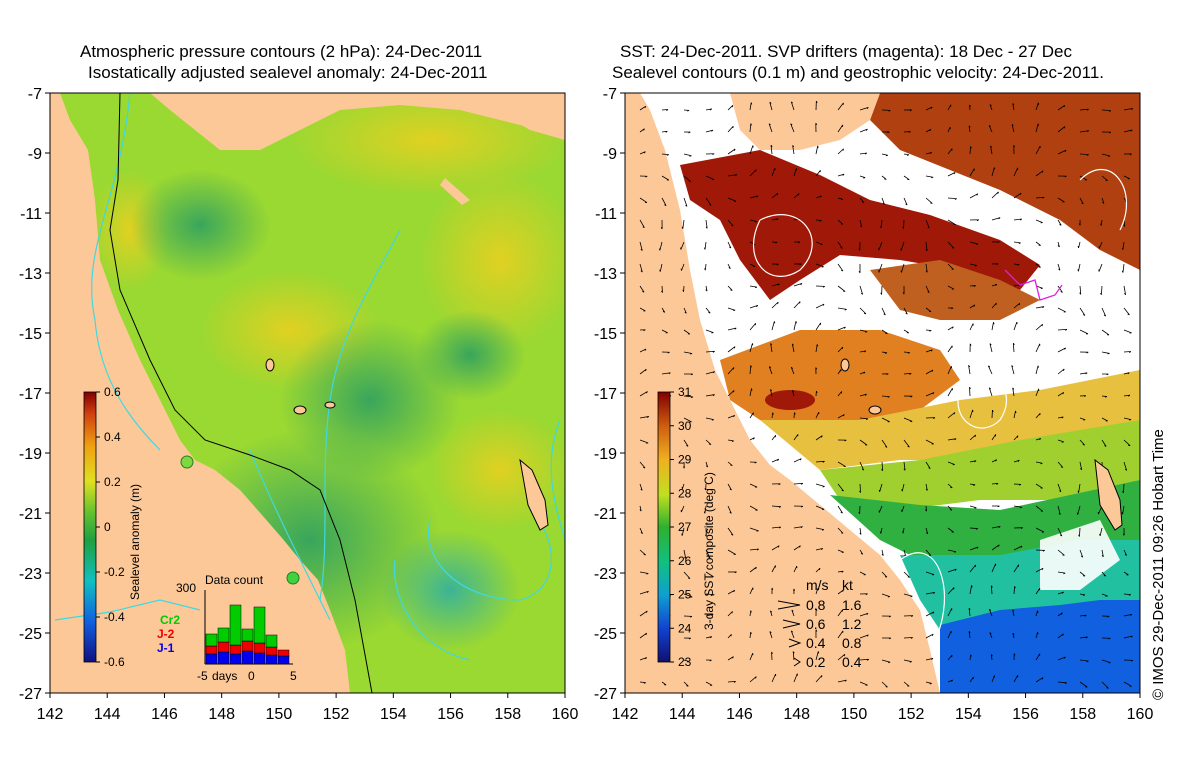  I want to click on x-tick-label: 142, so click(50, 714).